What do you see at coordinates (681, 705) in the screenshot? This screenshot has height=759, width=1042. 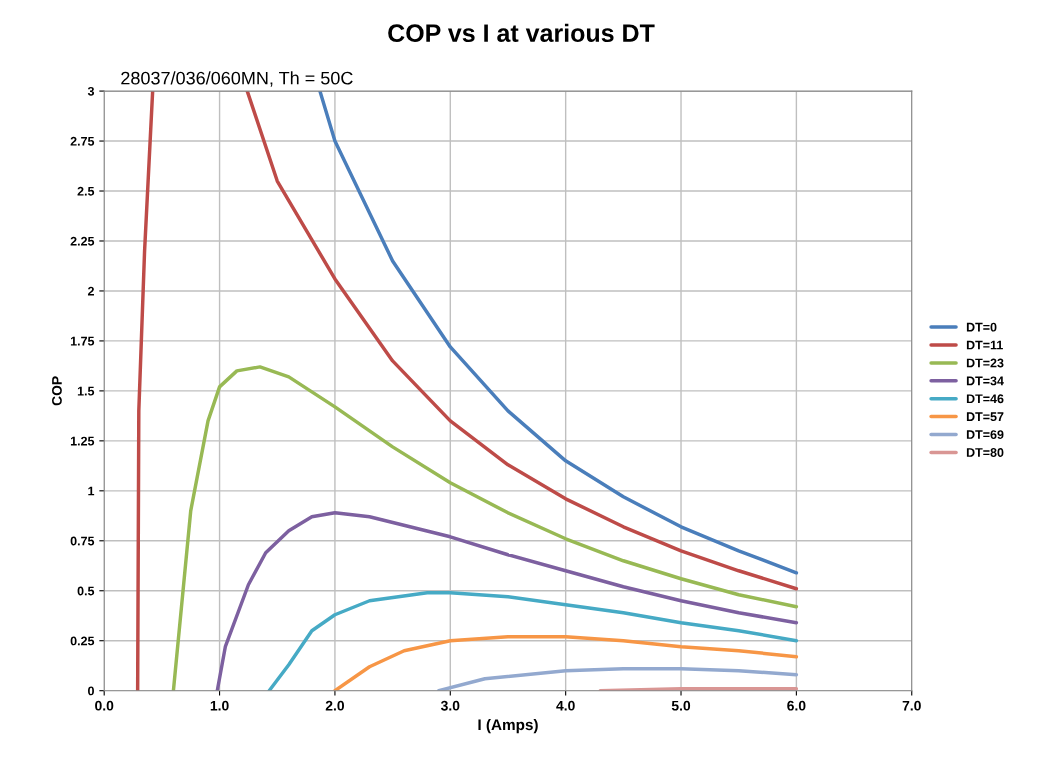 I see `x-tick-label: 5.0` at bounding box center [681, 705].